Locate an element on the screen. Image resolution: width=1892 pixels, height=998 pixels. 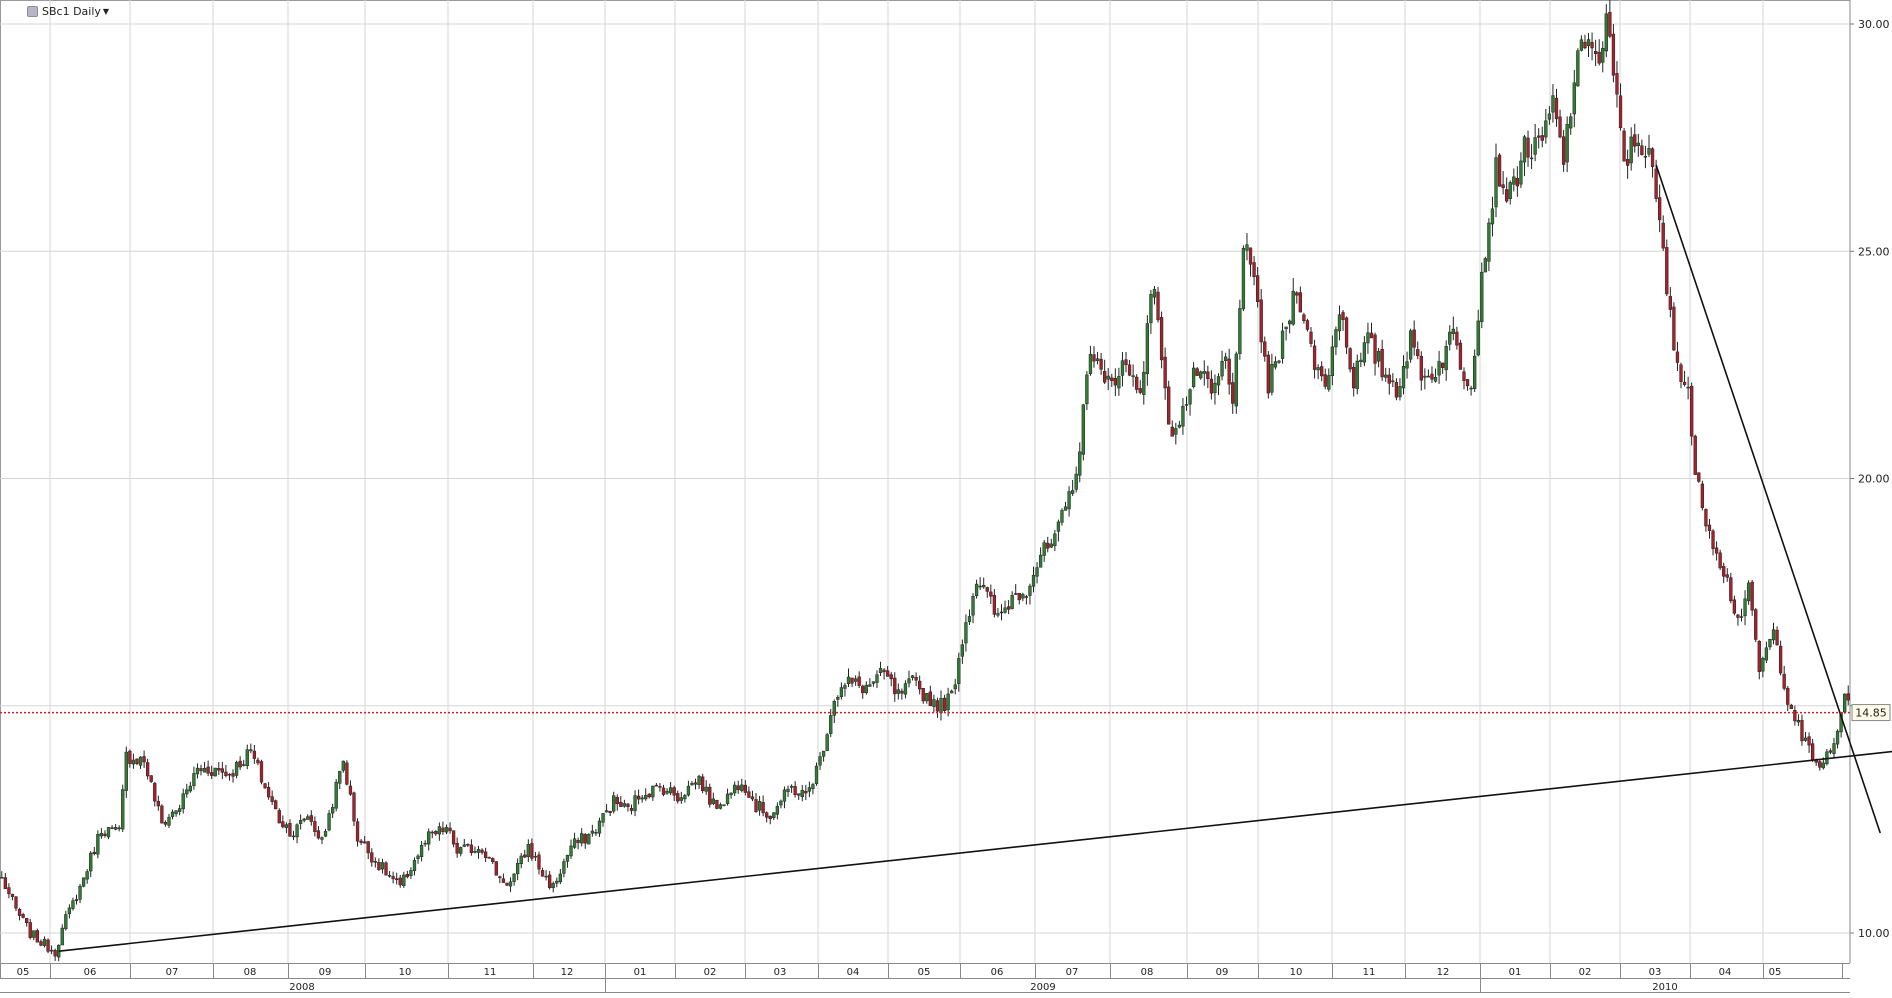
x-tick-label: 07 is located at coordinates (172, 972).